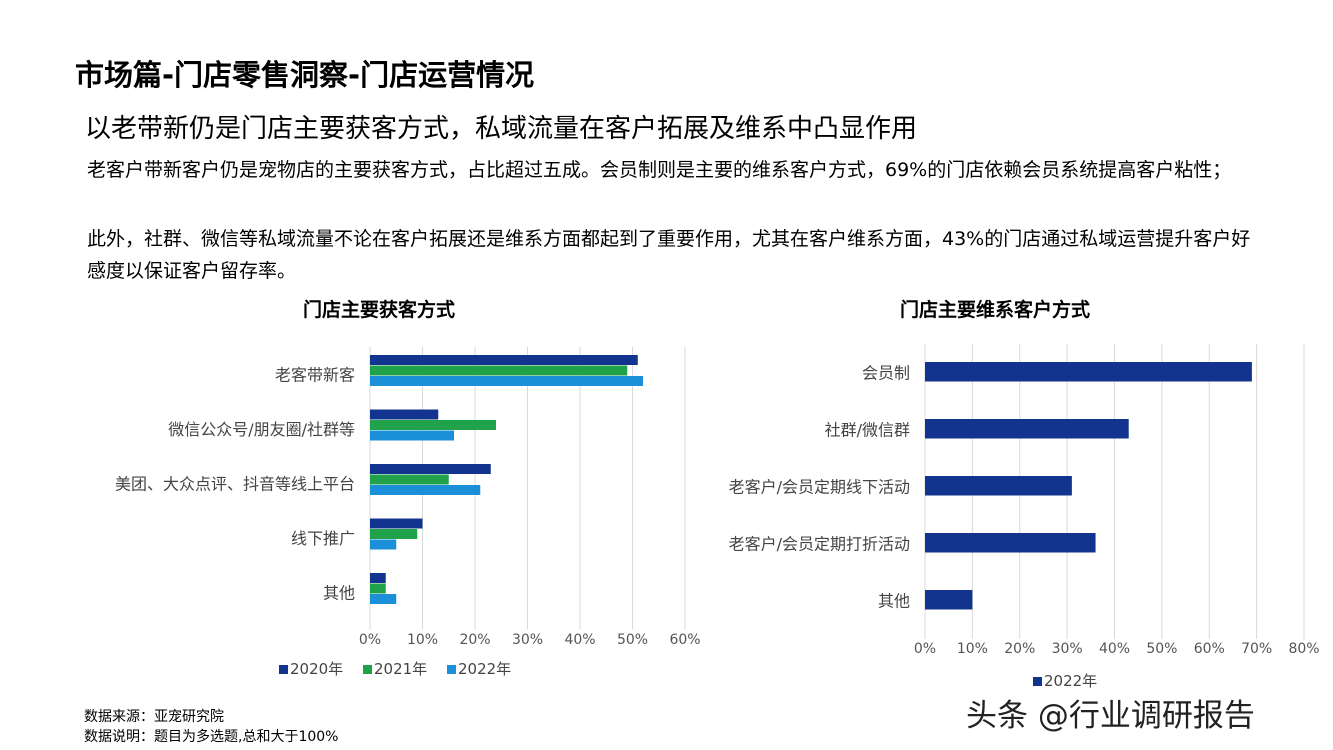 This screenshot has height=750, width=1333. What do you see at coordinates (1037, 681) in the screenshot?
I see `retention-legend-swatch` at bounding box center [1037, 681].